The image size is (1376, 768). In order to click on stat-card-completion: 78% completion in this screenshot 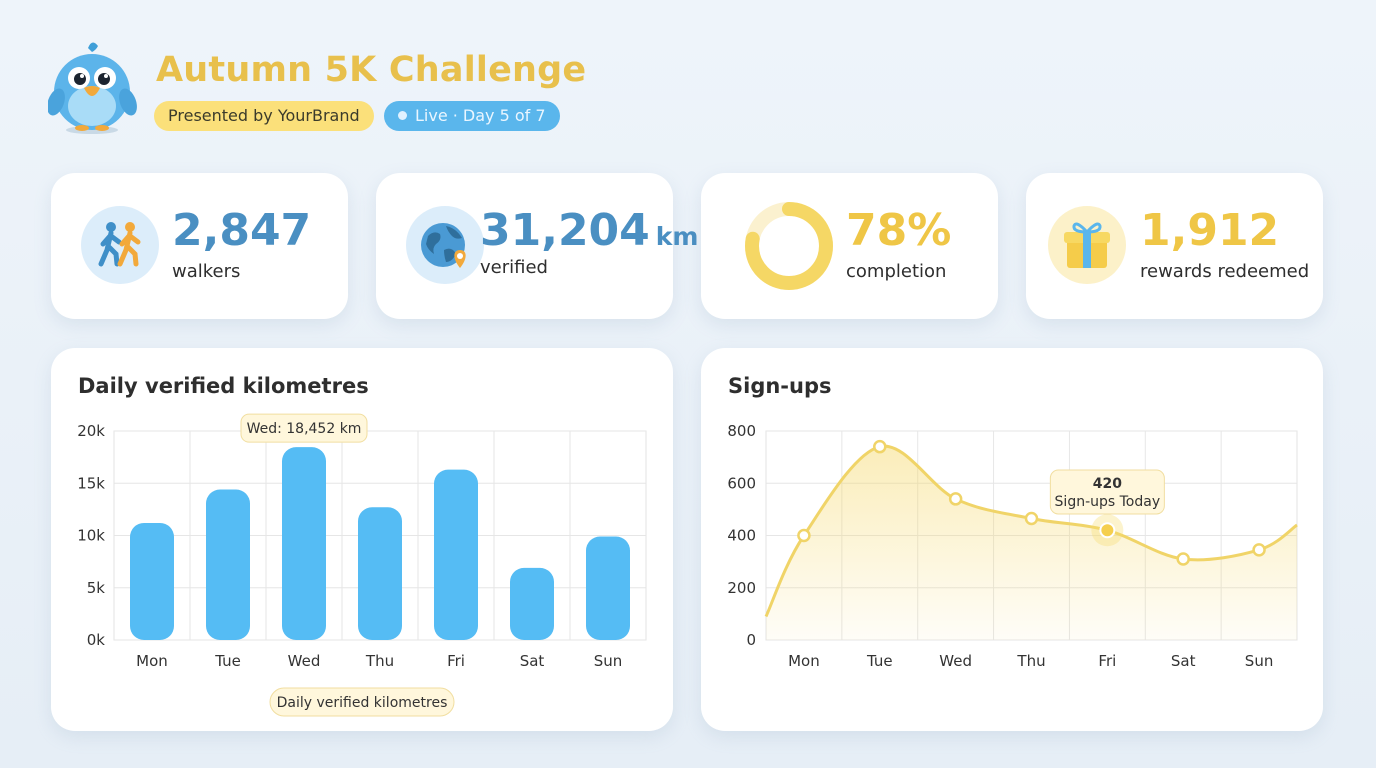, I will do `click(849, 246)`.